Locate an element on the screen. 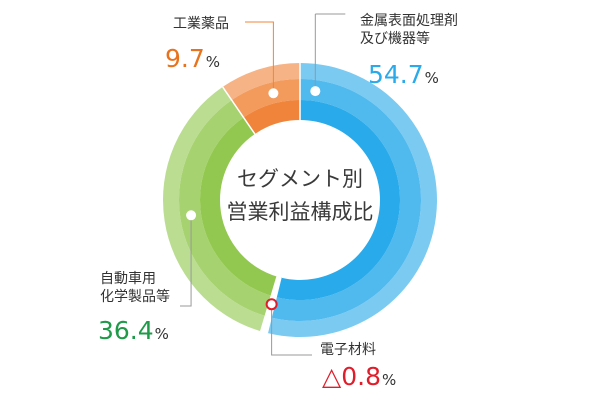 This screenshot has height=400, width=600. segment-label-line: 電子材料 is located at coordinates (348, 350).